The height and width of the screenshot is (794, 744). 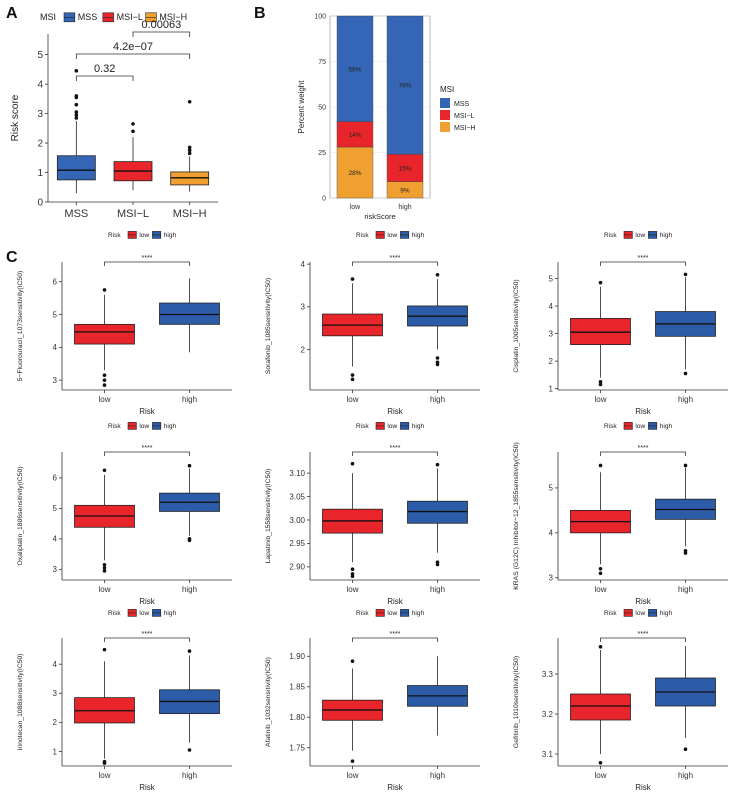 I want to click on legend-label: MSS, so click(x=462, y=104).